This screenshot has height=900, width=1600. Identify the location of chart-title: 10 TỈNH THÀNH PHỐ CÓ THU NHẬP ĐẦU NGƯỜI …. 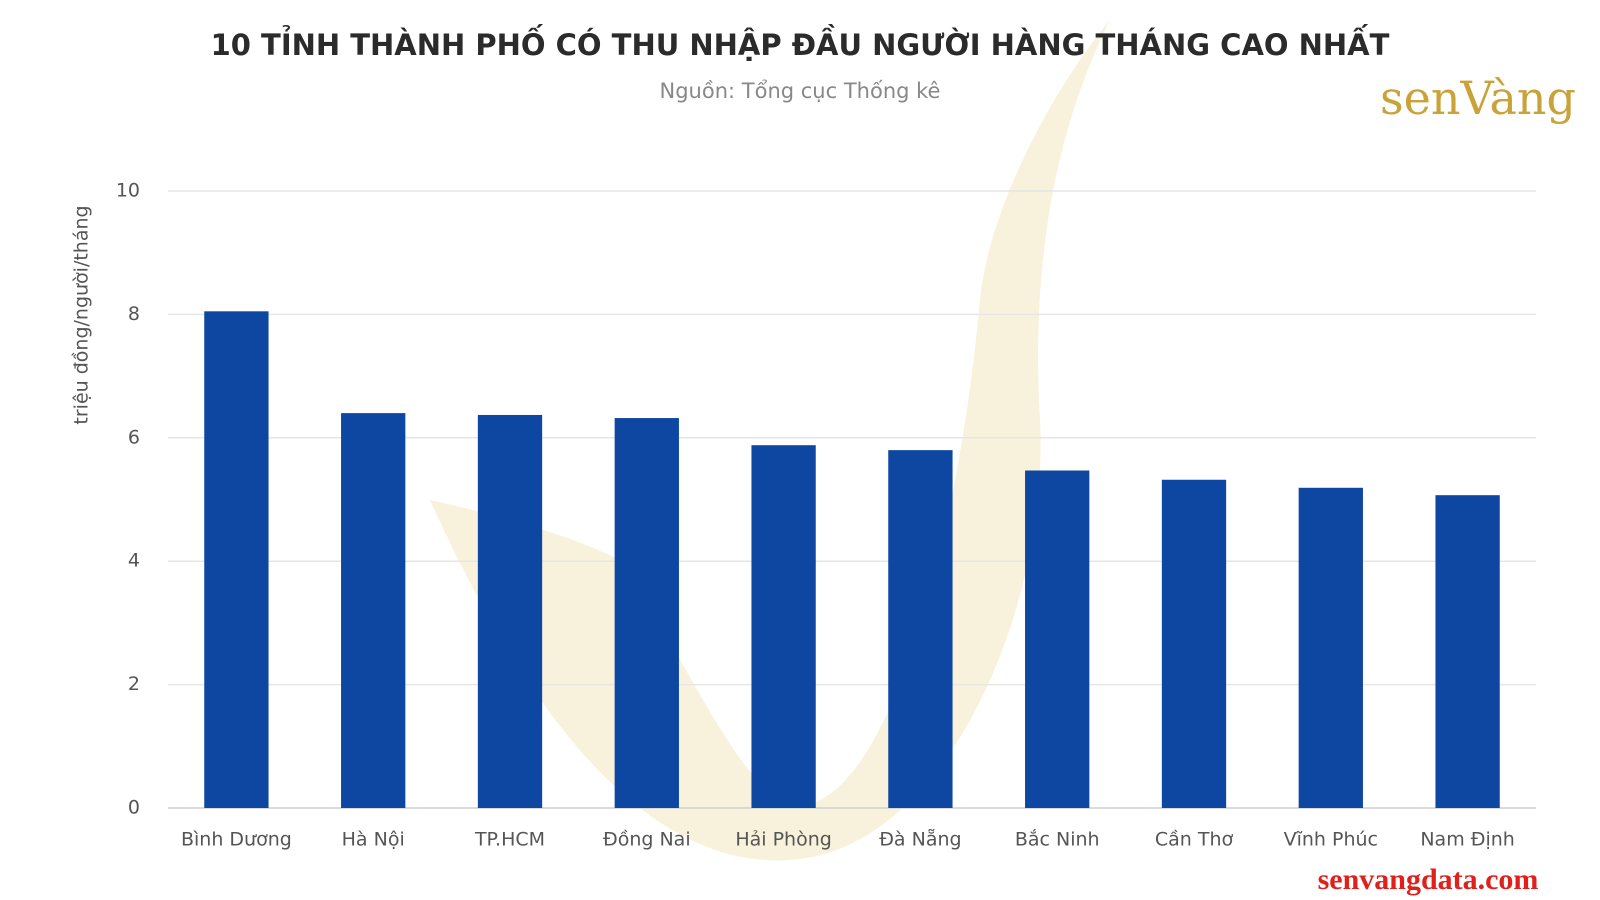
(800, 43).